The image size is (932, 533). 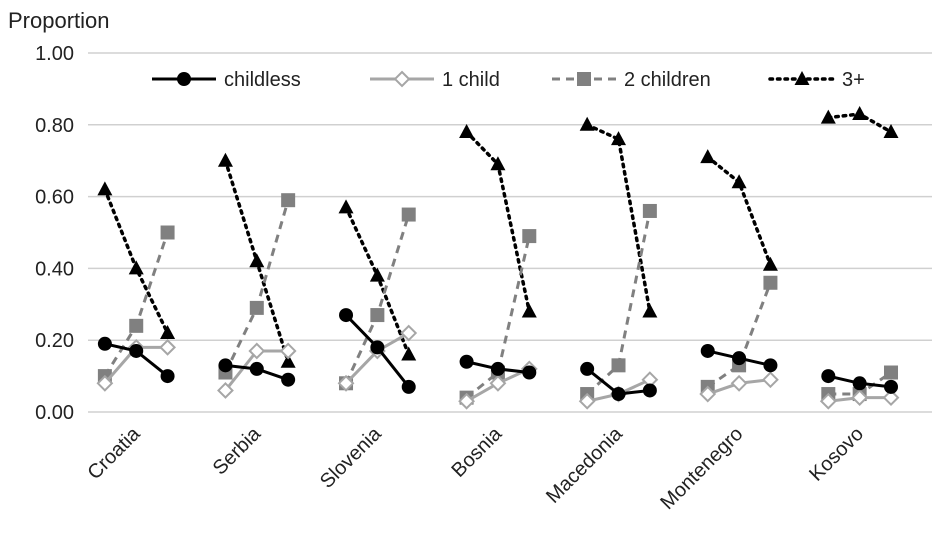 I want to click on y-tick-label: 0.20, so click(x=54, y=341).